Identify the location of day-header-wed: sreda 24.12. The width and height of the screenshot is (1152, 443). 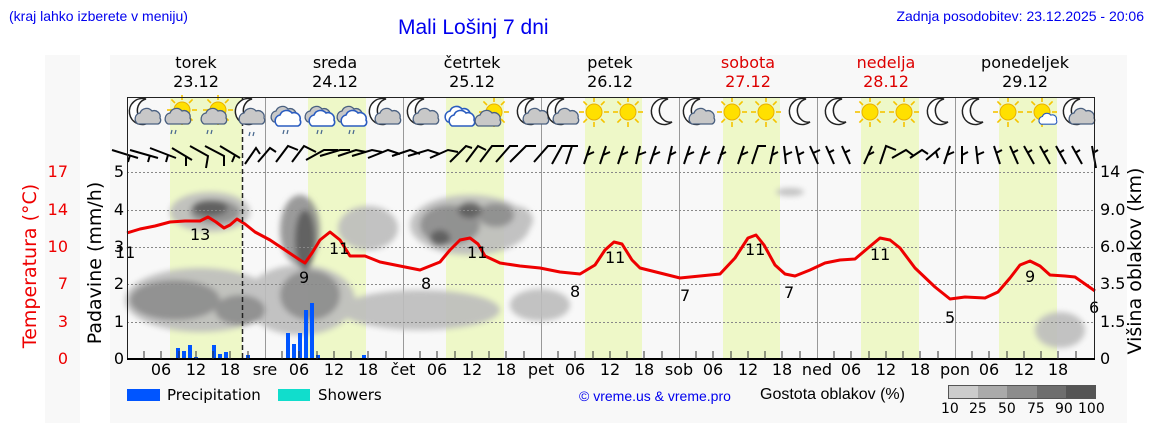
(335, 72).